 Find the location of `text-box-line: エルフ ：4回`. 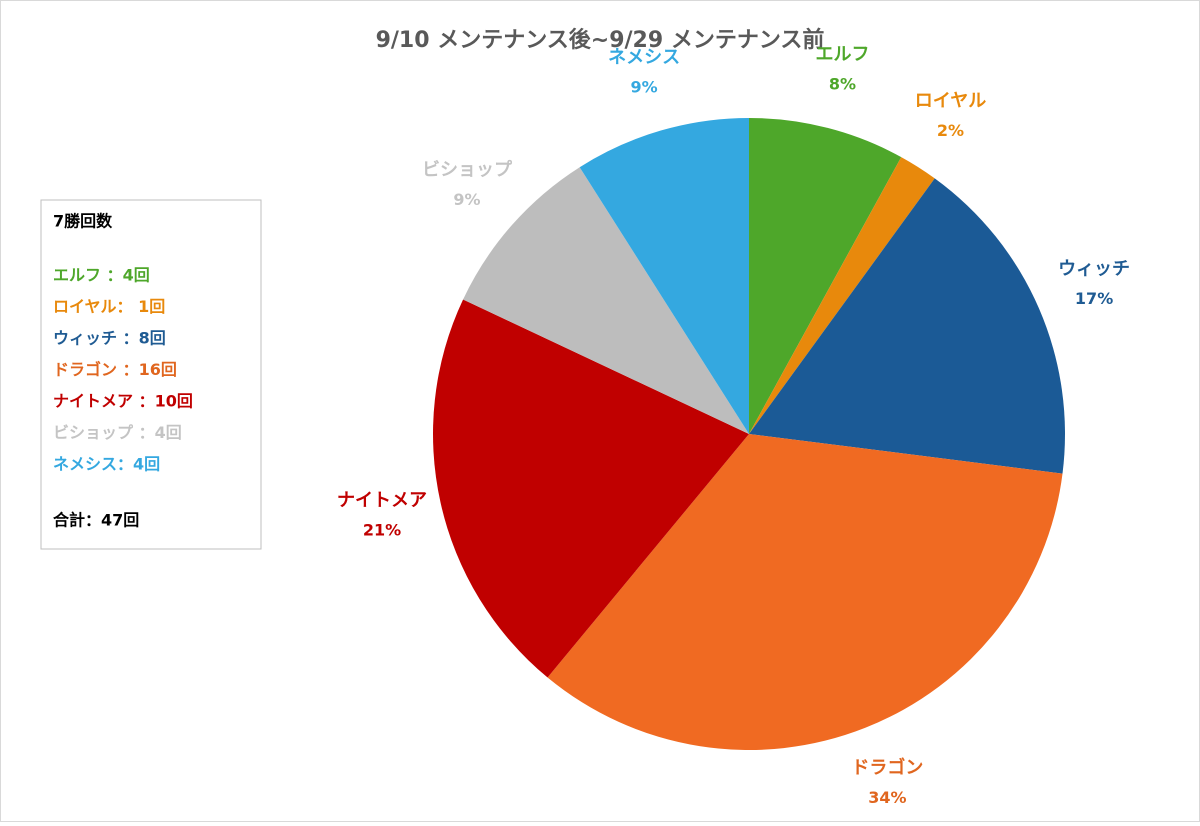

text-box-line: エルフ ：4回 is located at coordinates (101, 275).